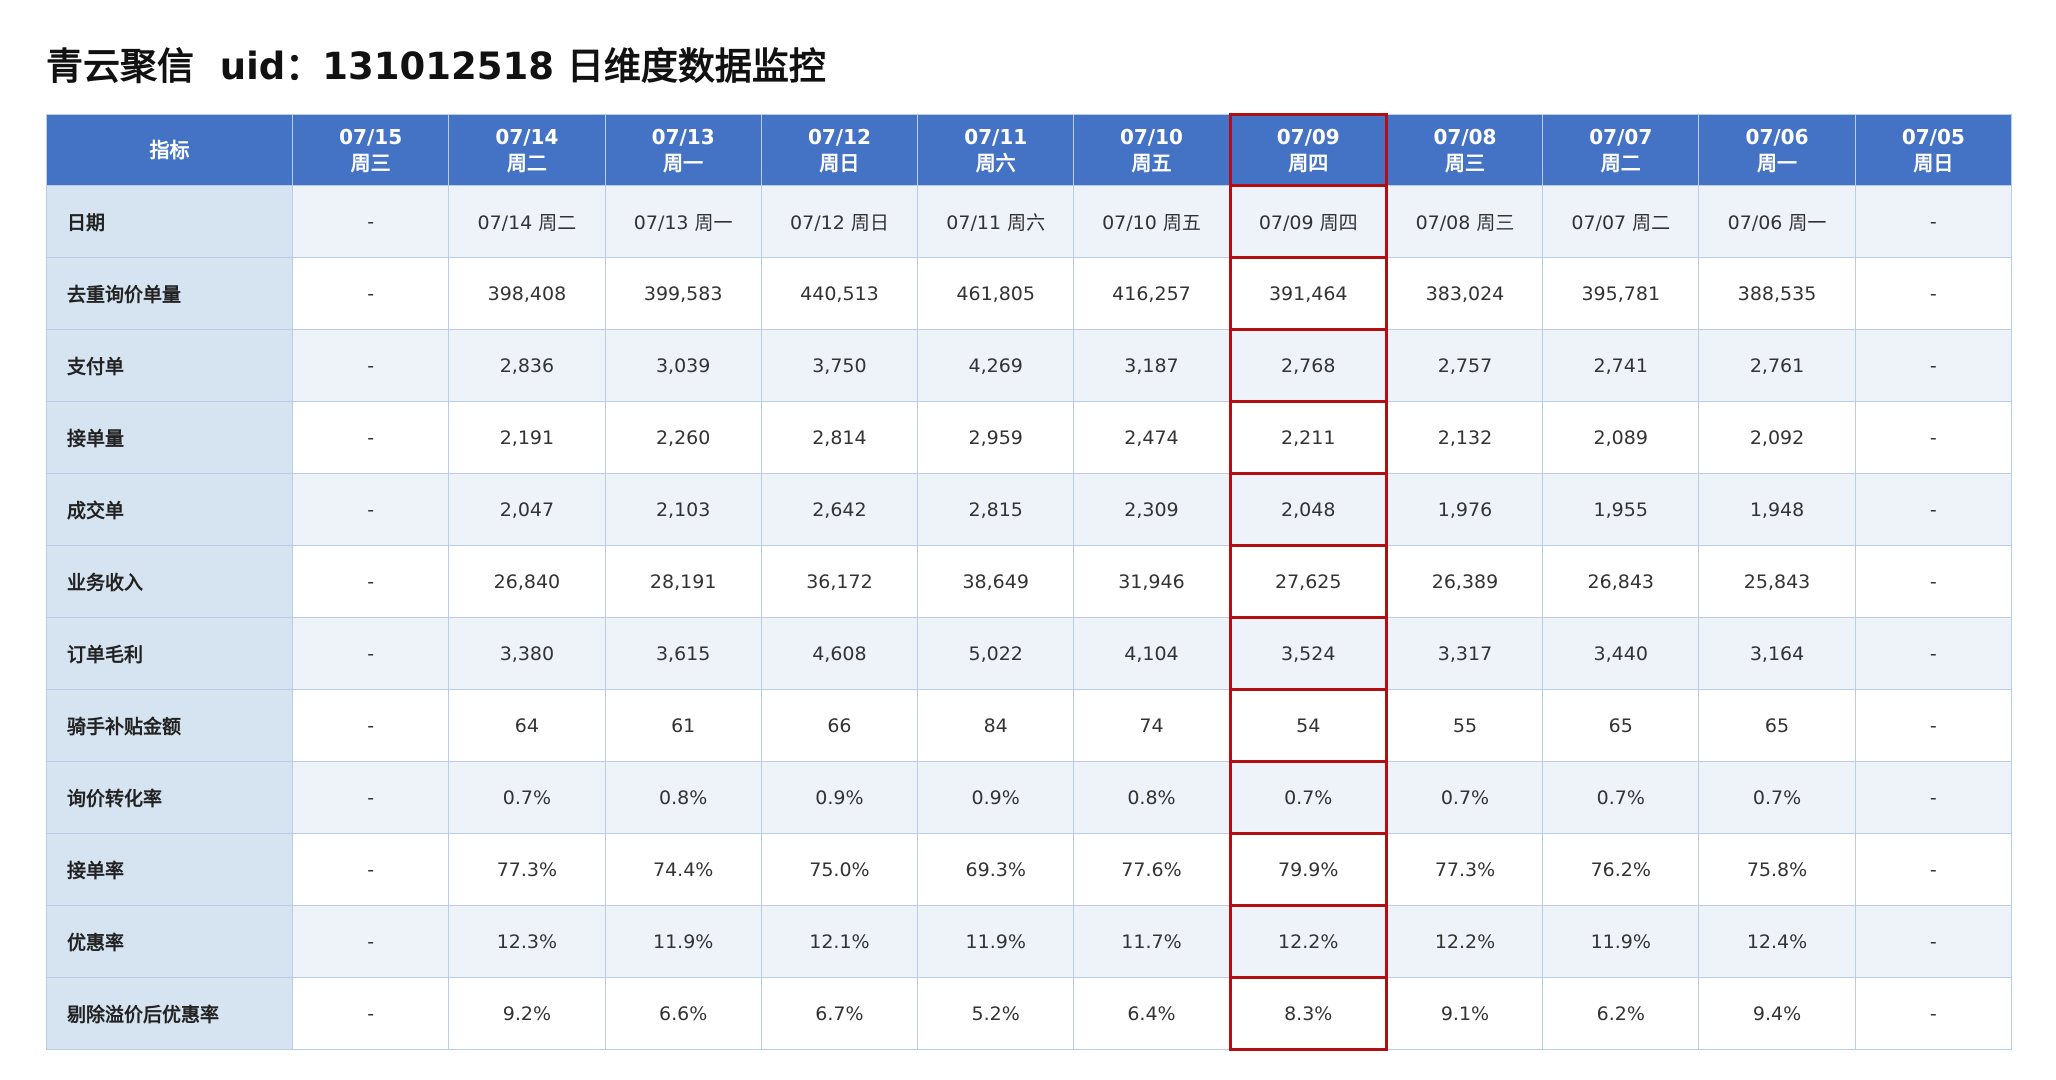 The width and height of the screenshot is (2056, 1080). Describe the element at coordinates (1151, 137) in the screenshot. I see `column-date: 07/10` at that location.